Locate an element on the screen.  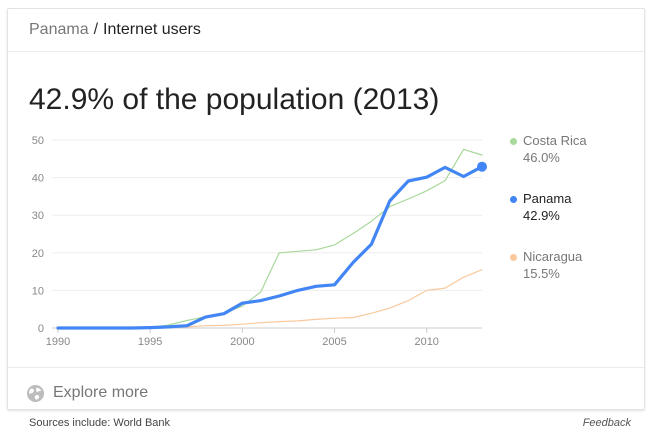
legend-name: Panama is located at coordinates (547, 198).